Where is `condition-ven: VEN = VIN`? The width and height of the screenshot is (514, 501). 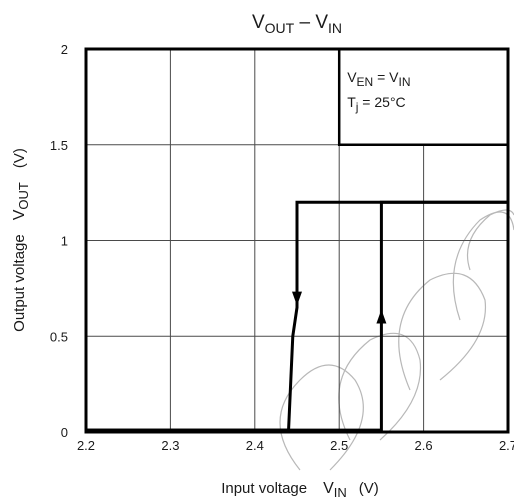 condition-ven: VEN = VIN is located at coordinates (378, 79).